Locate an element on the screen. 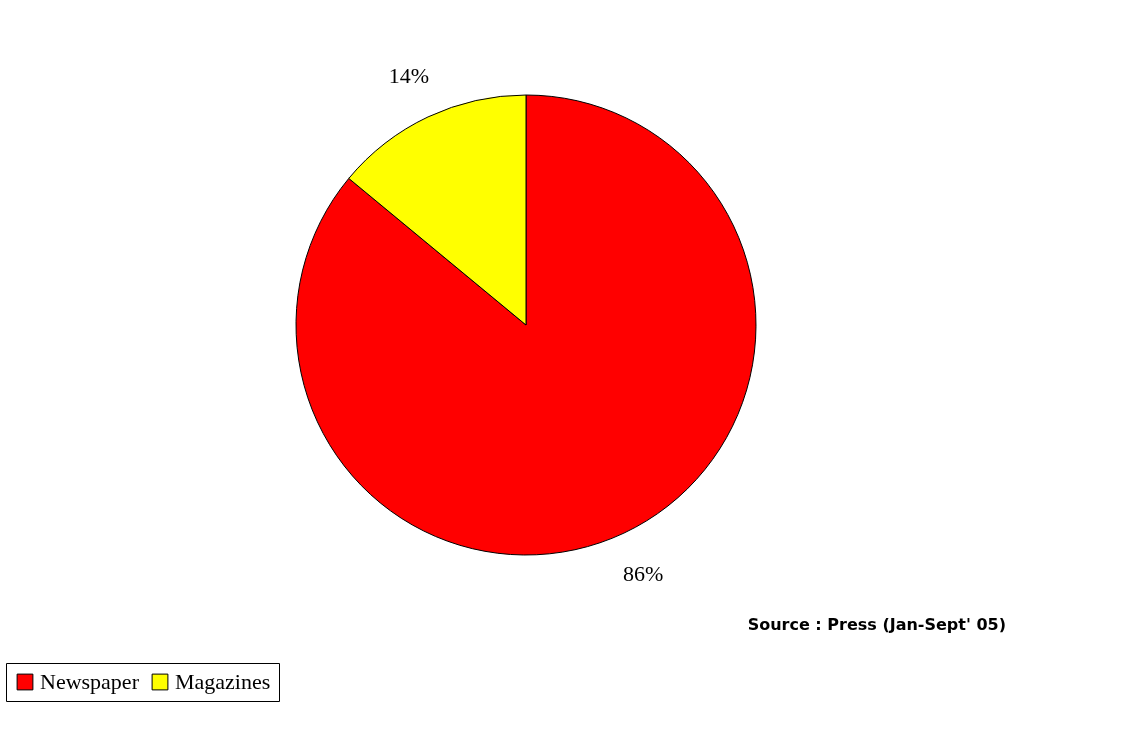 This screenshot has width=1121, height=740. legend-label: Newspaper is located at coordinates (90, 681).